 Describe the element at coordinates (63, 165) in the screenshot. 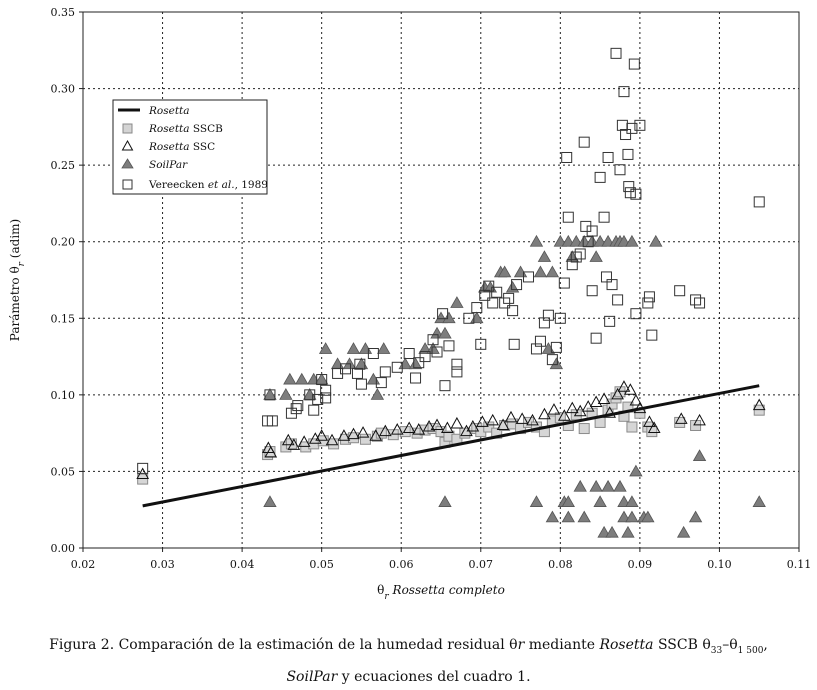

I see `y-tick-label: 0.25` at that location.